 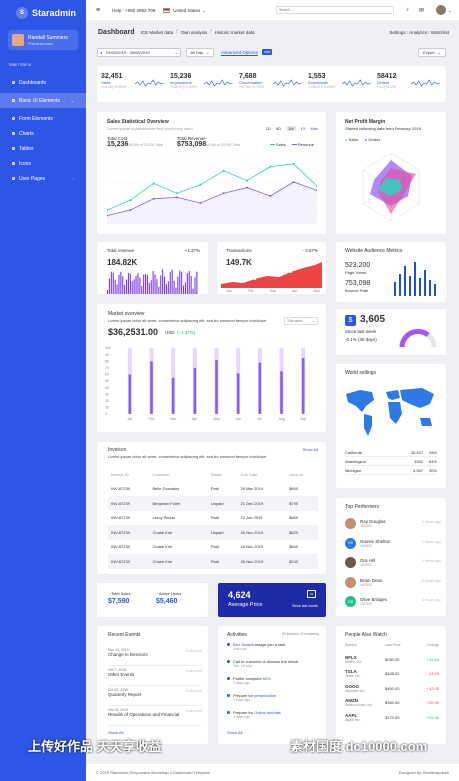 I want to click on range-tab: Max, so click(x=314, y=128).